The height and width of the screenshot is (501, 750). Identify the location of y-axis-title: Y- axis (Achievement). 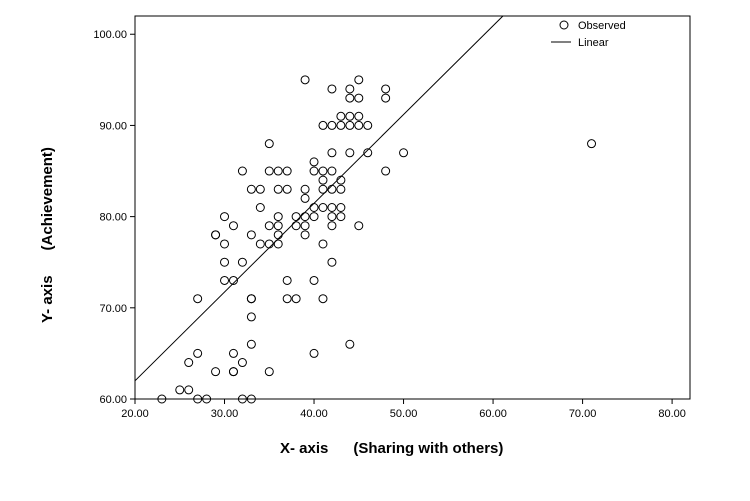
(47, 235).